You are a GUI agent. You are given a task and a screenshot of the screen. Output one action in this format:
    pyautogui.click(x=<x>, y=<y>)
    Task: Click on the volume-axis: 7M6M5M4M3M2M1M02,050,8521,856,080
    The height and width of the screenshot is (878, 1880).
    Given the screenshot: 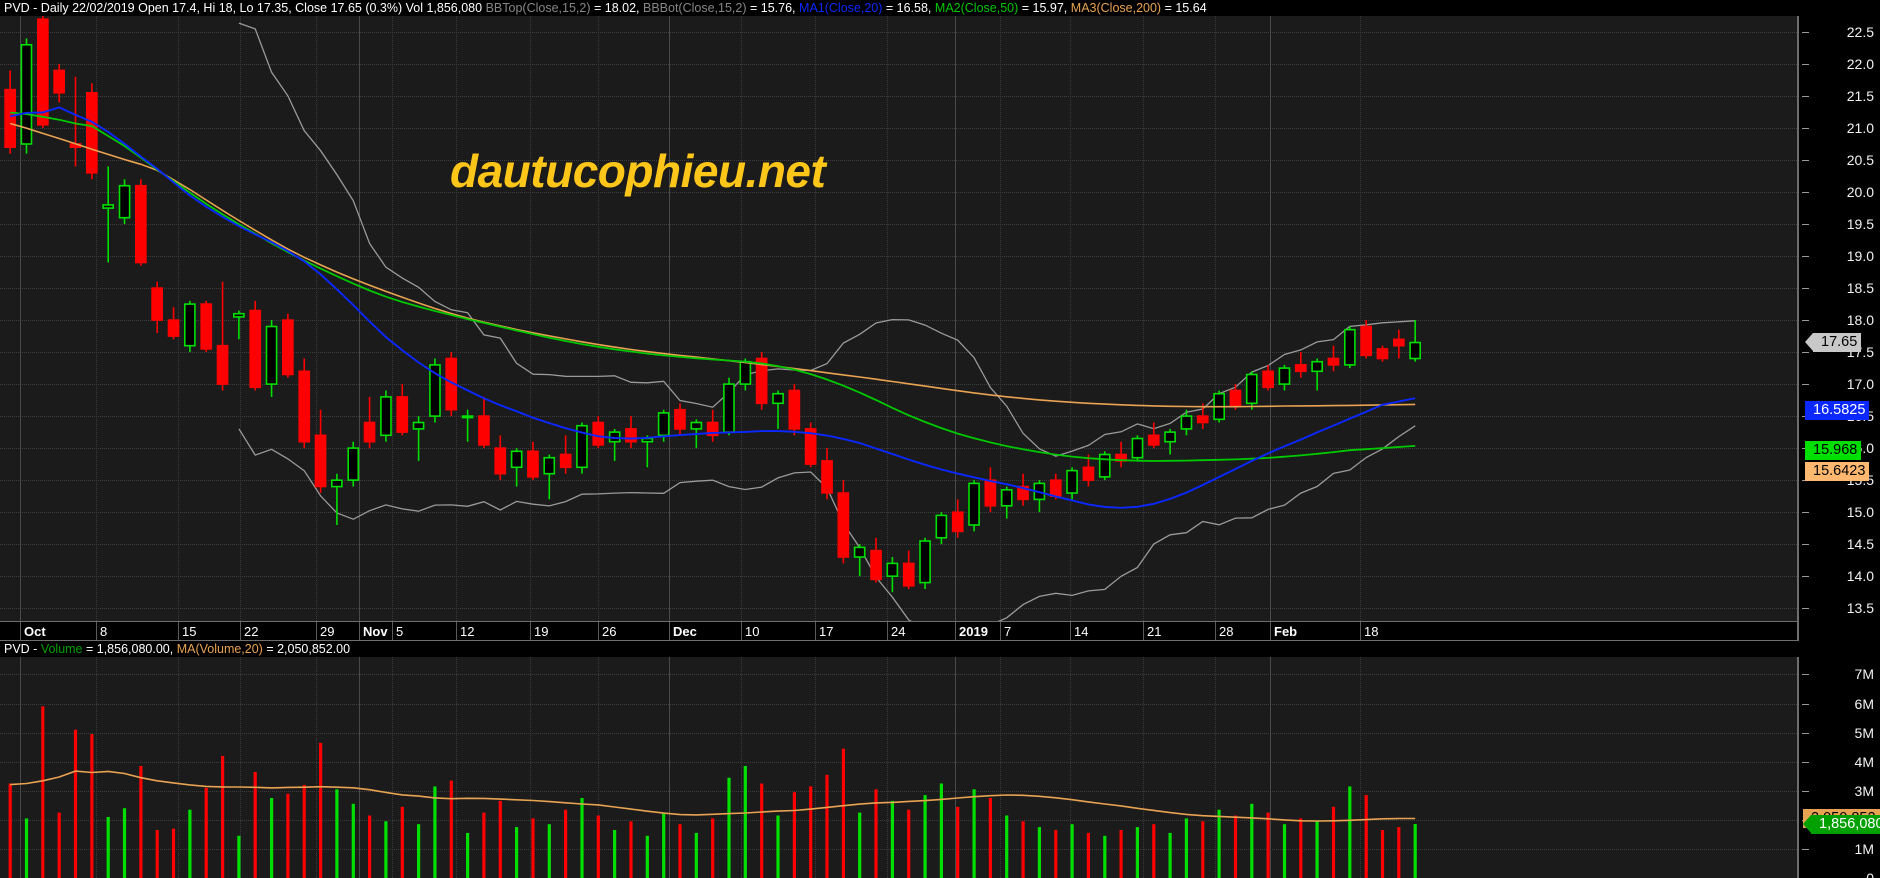 What is the action you would take?
    pyautogui.click(x=1838, y=767)
    